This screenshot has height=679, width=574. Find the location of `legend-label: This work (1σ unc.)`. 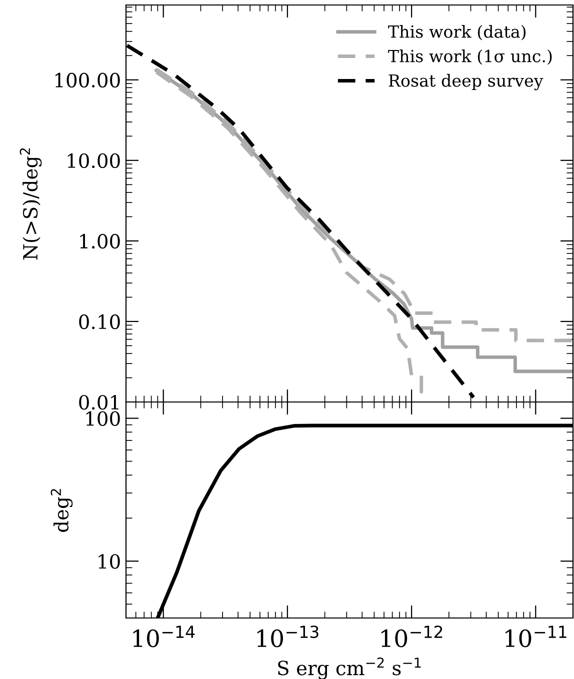

legend-label: This work (1σ unc.) is located at coordinates (470, 57).